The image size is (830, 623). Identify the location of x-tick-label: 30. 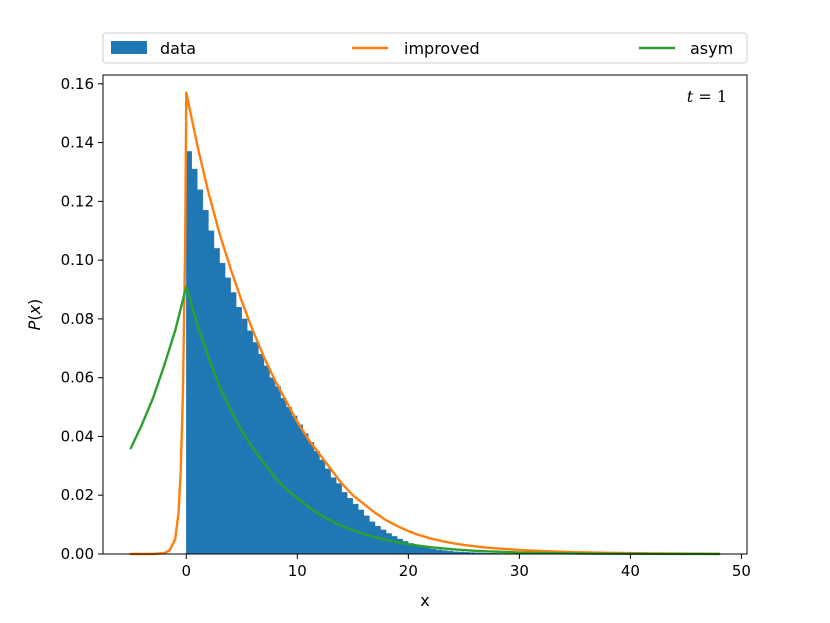
(519, 571).